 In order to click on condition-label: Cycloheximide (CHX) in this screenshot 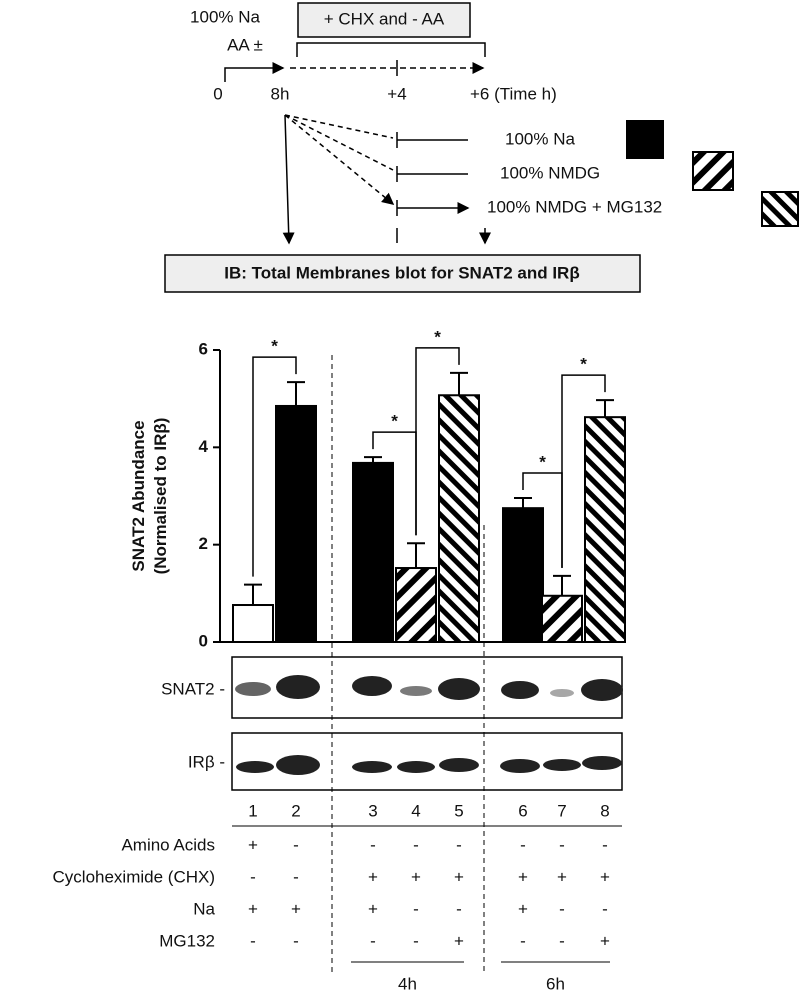, I will do `click(134, 876)`.